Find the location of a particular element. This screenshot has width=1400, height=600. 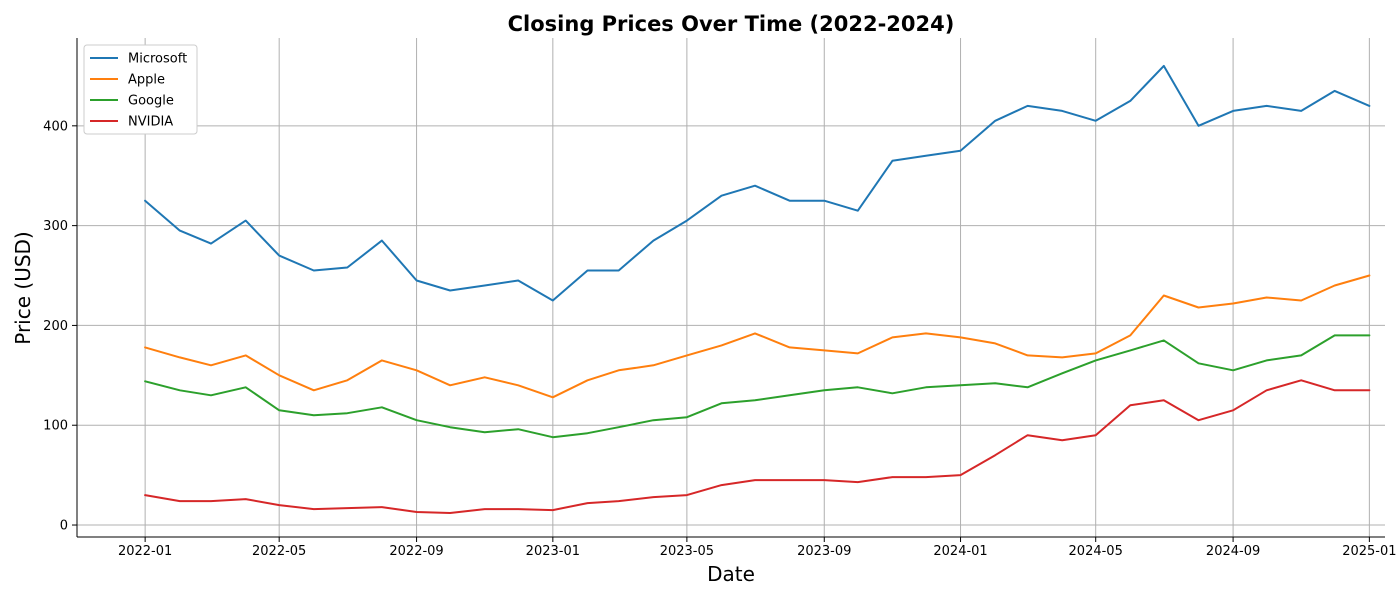

x-tick-label: 2024-09 is located at coordinates (1233, 551).